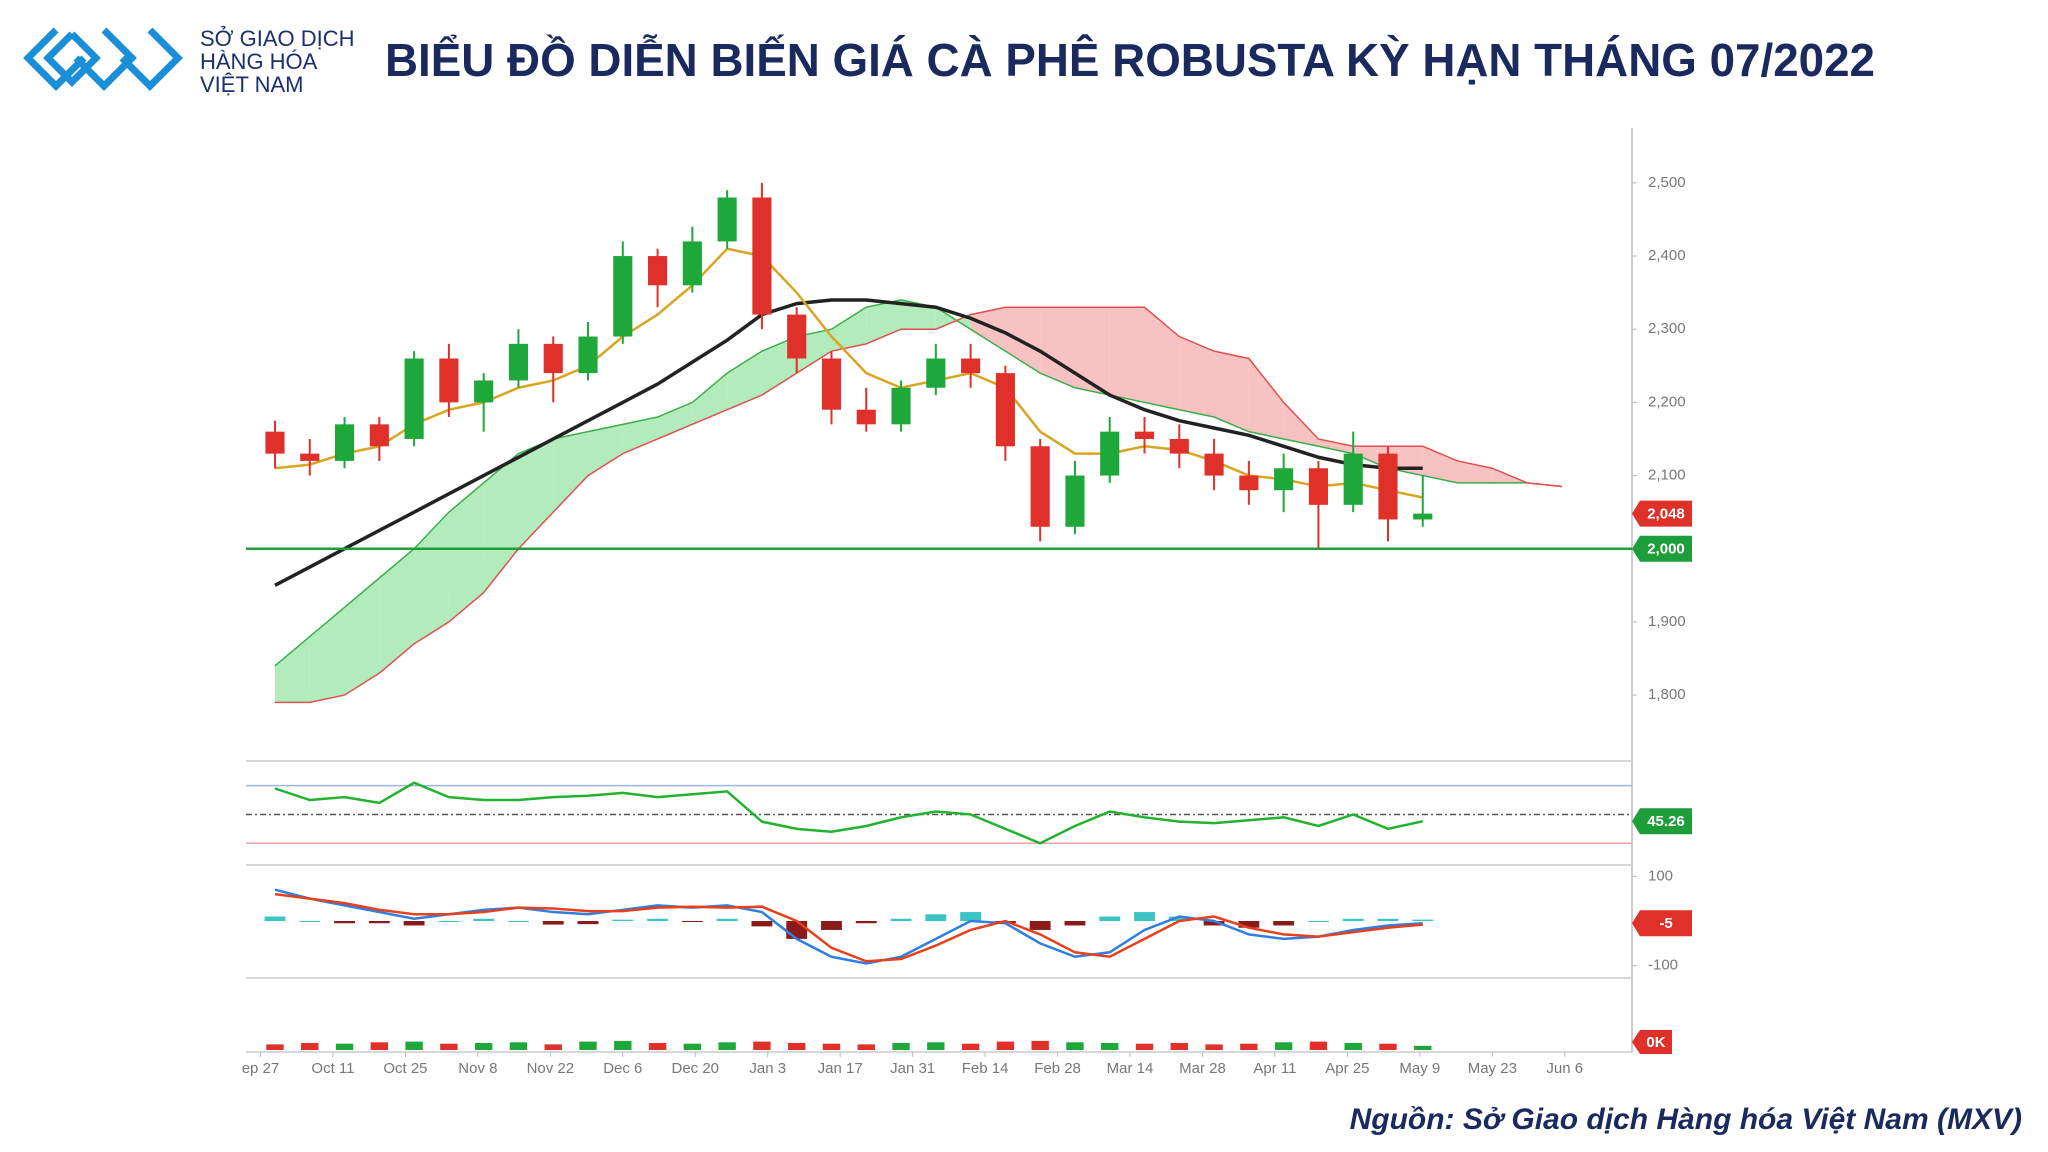 This screenshot has height=1152, width=2048. What do you see at coordinates (1667, 328) in the screenshot?
I see `y-tick-label: 2,300` at bounding box center [1667, 328].